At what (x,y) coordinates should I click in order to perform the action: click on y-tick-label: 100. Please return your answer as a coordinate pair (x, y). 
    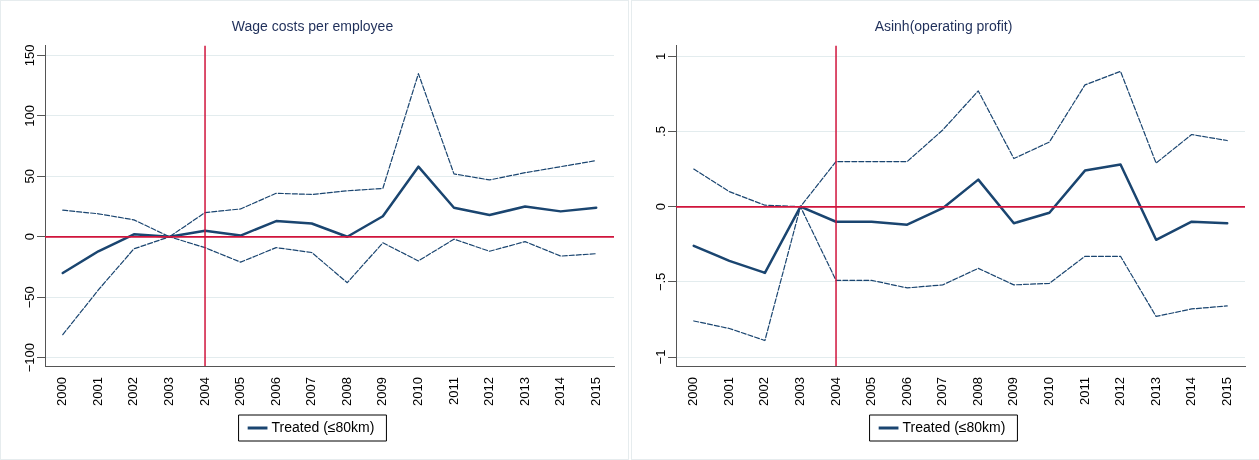
    Looking at the image, I should click on (30, 116).